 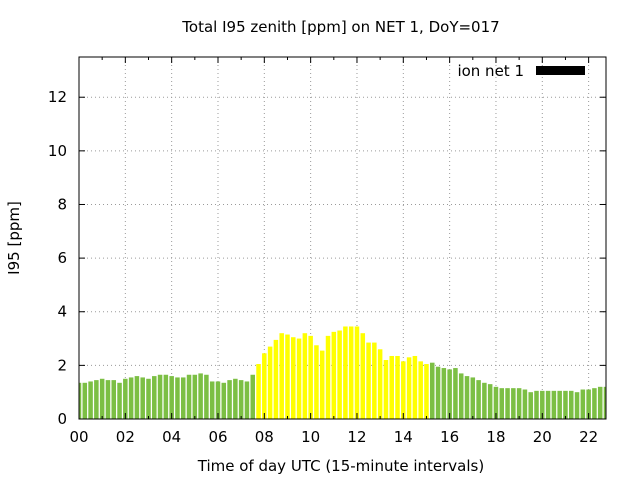 I want to click on x-tick-label: 02, so click(x=125, y=437).